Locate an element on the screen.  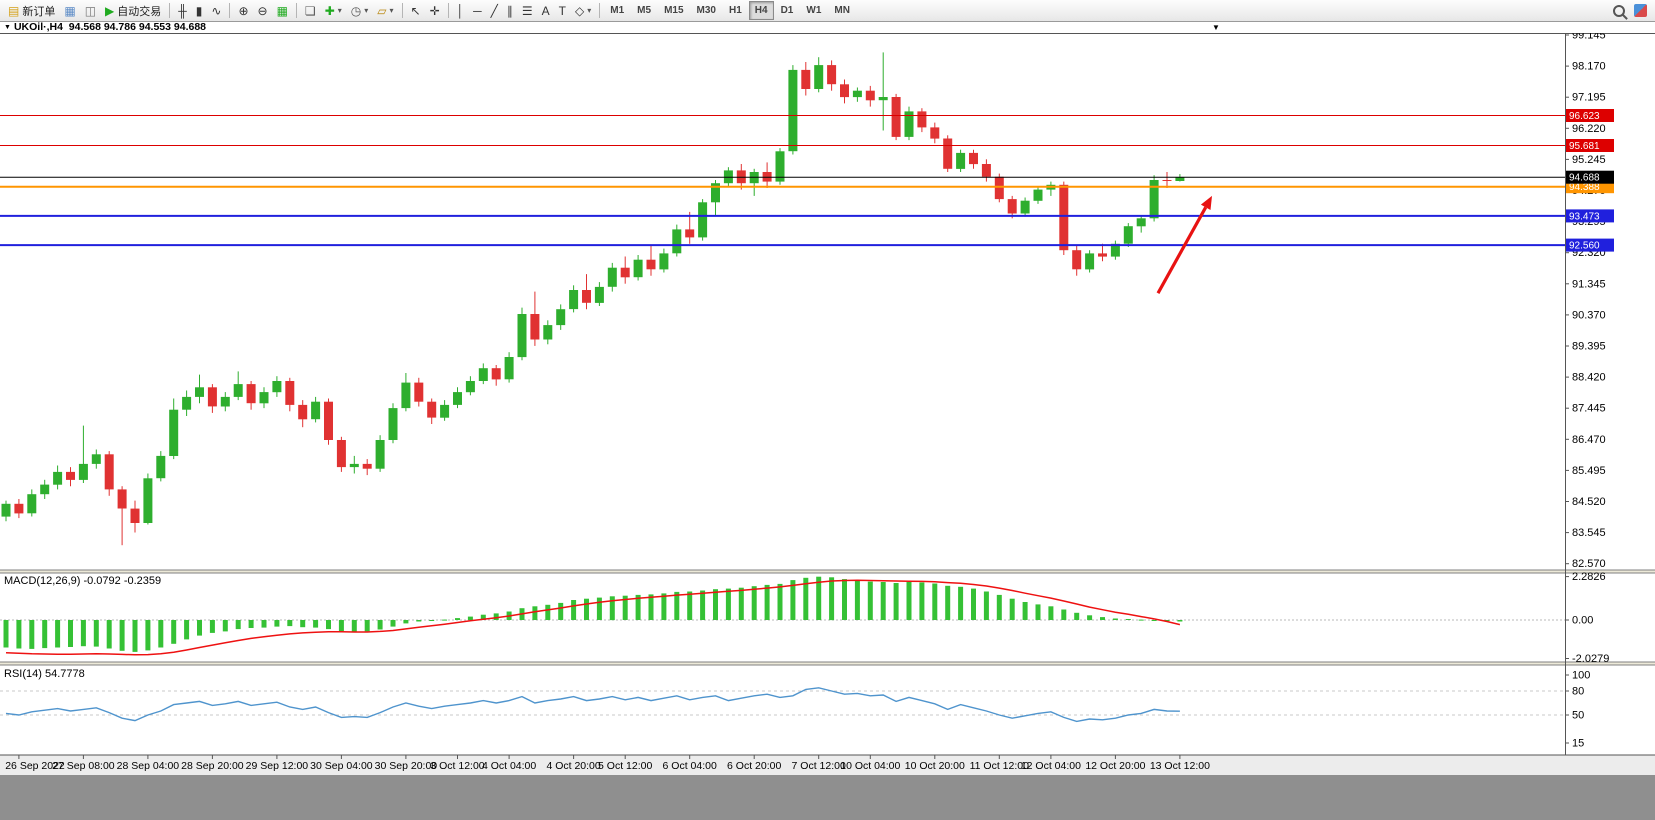
trendline-icon: ╱ is located at coordinates (494, 10).